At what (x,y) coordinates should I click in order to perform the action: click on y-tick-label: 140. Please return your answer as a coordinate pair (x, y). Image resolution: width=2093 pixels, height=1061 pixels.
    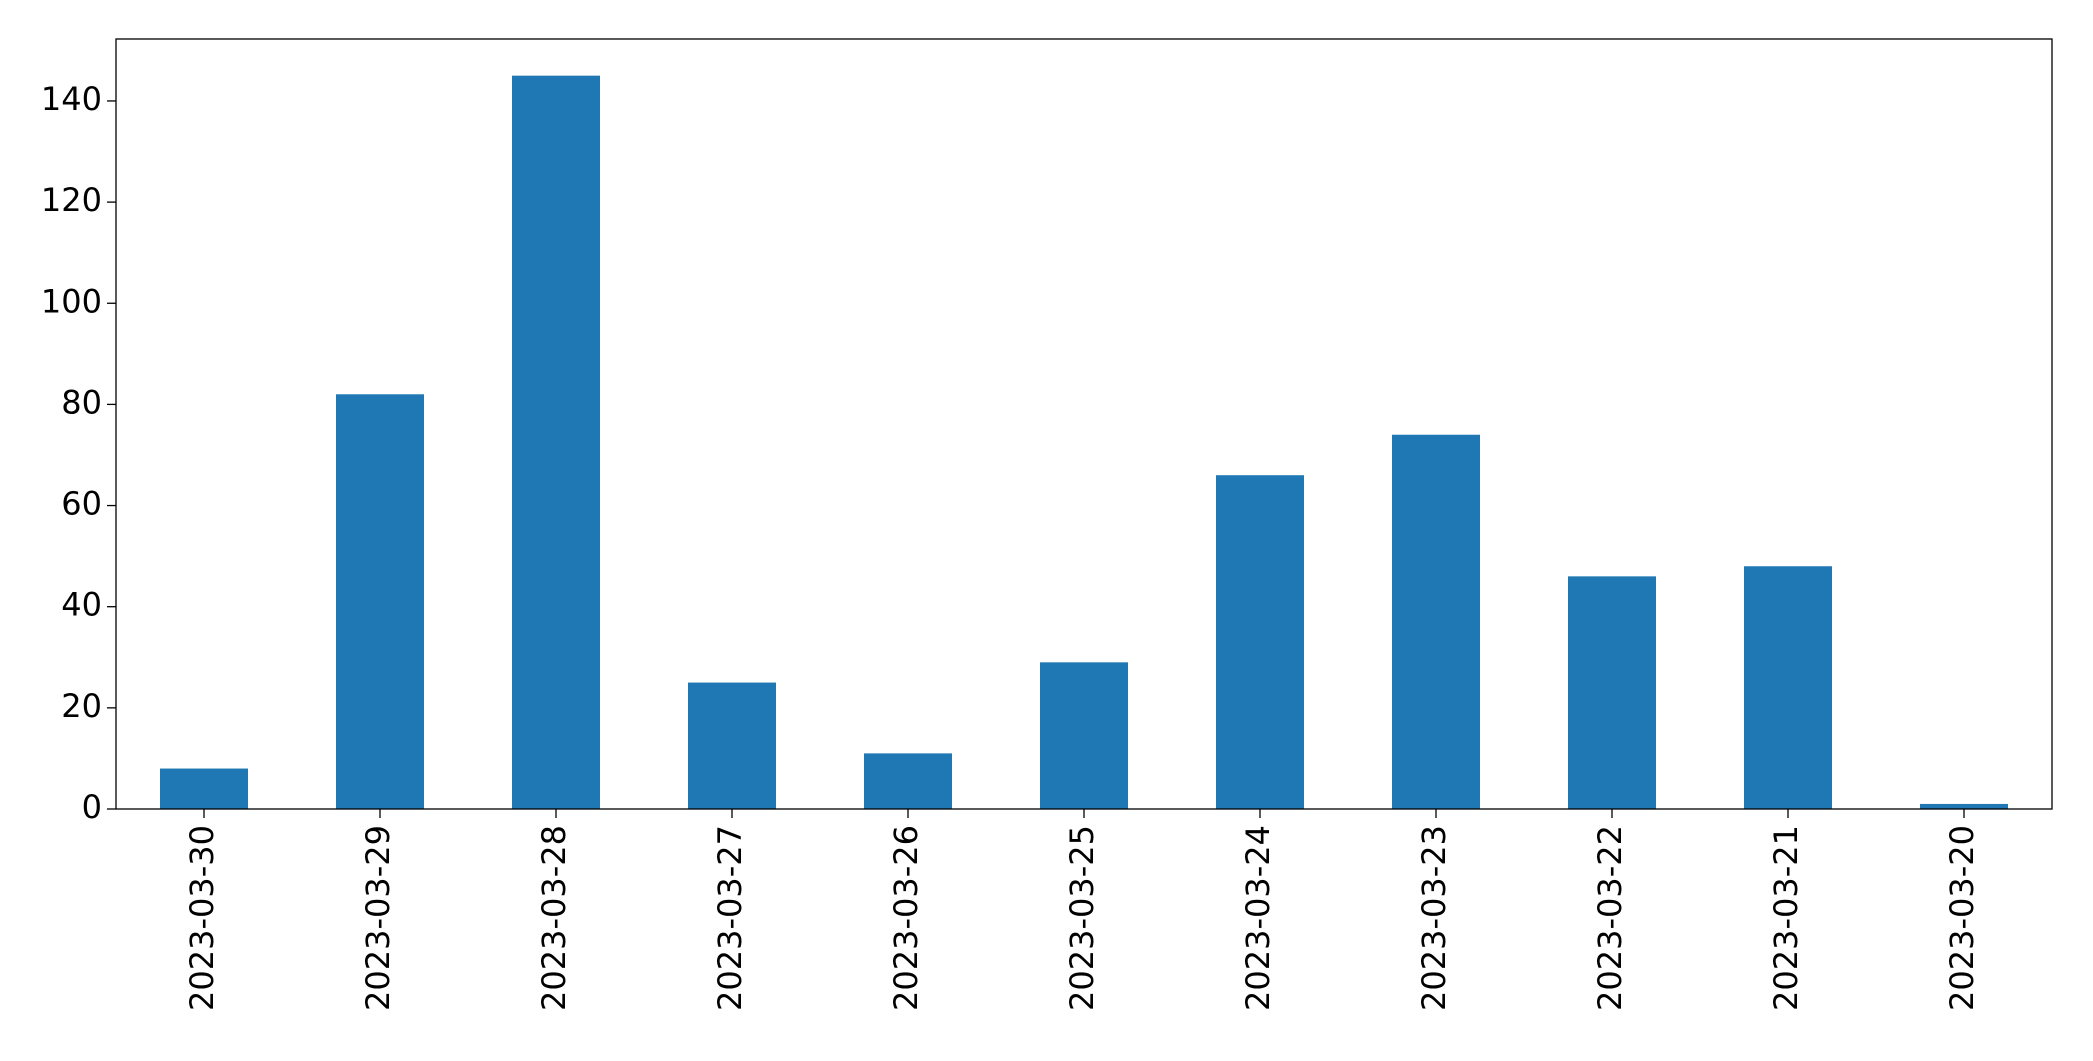
    Looking at the image, I should click on (71, 99).